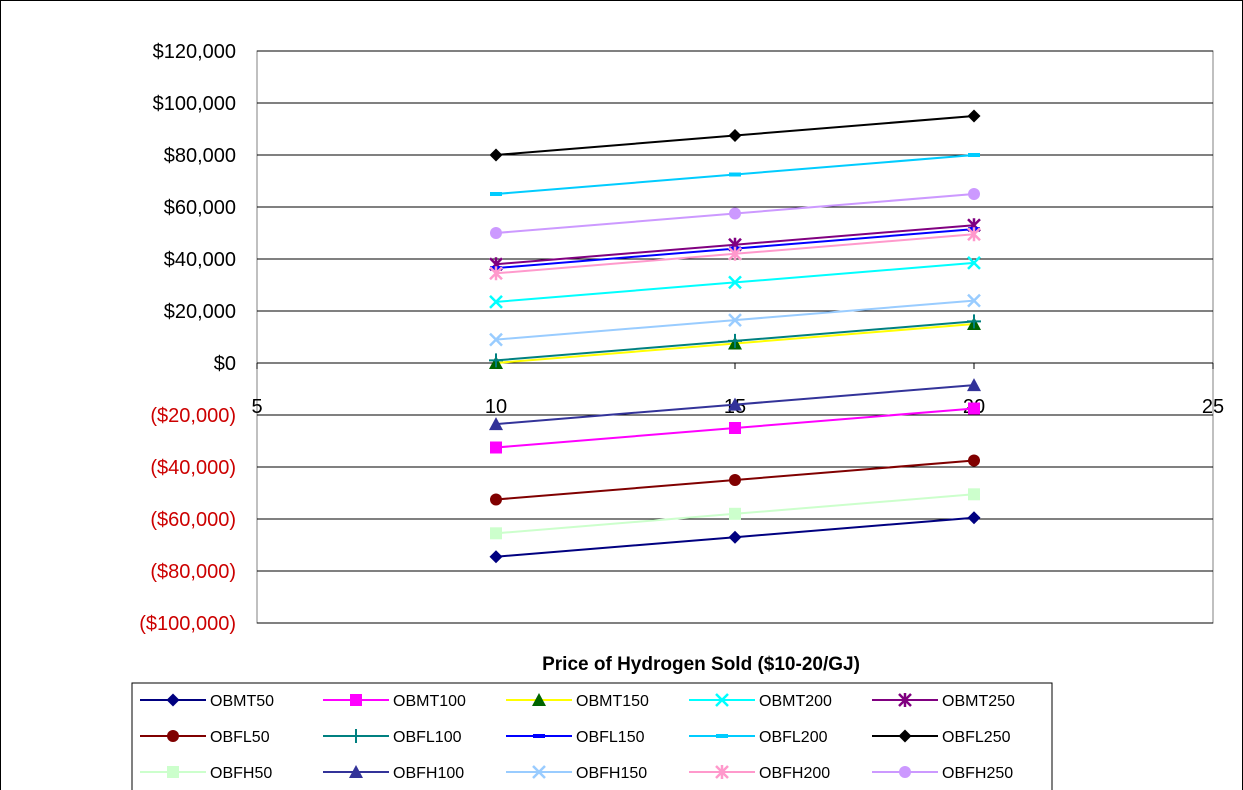  I want to click on legend-label: OBMT250, so click(978, 701).